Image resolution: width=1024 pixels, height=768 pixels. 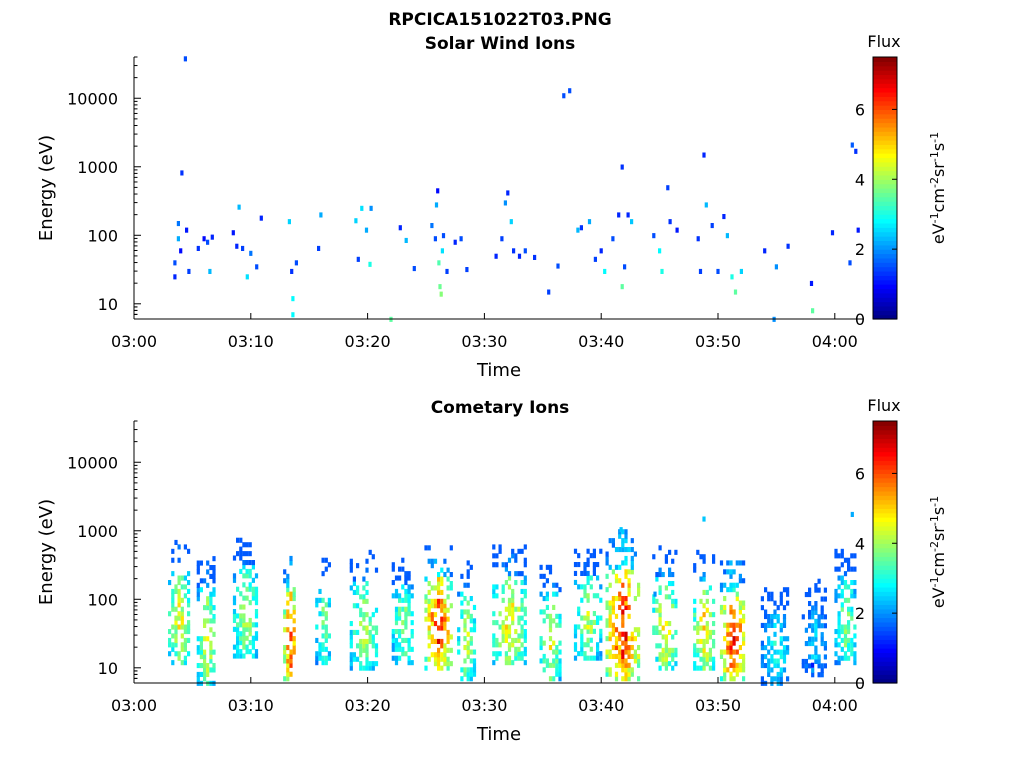 What do you see at coordinates (484, 705) in the screenshot?
I see `x-tick-label: 03:30` at bounding box center [484, 705].